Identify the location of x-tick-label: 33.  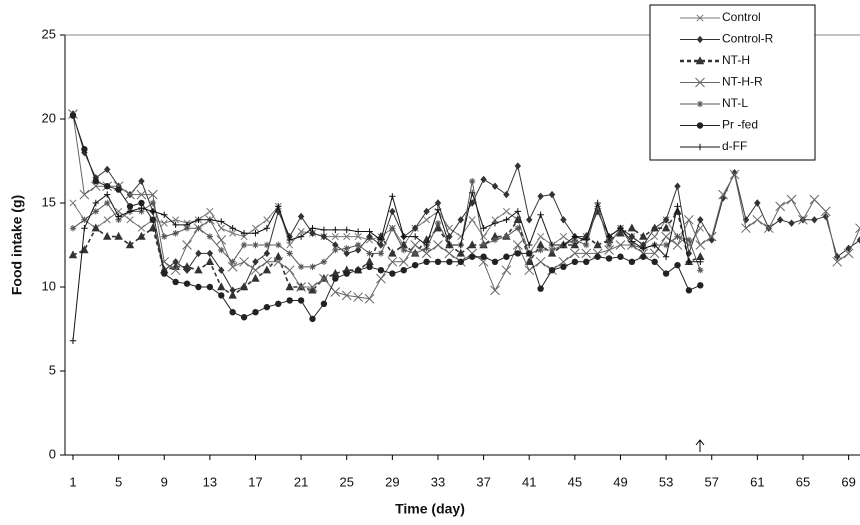
(438, 481).